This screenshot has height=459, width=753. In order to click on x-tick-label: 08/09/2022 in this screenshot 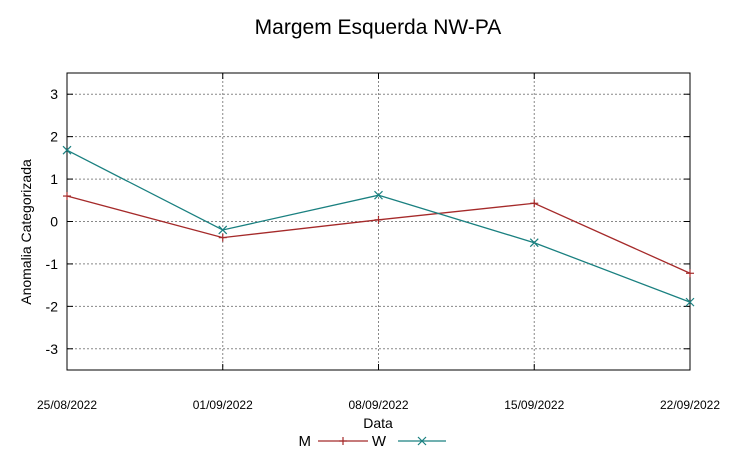, I will do `click(378, 405)`.